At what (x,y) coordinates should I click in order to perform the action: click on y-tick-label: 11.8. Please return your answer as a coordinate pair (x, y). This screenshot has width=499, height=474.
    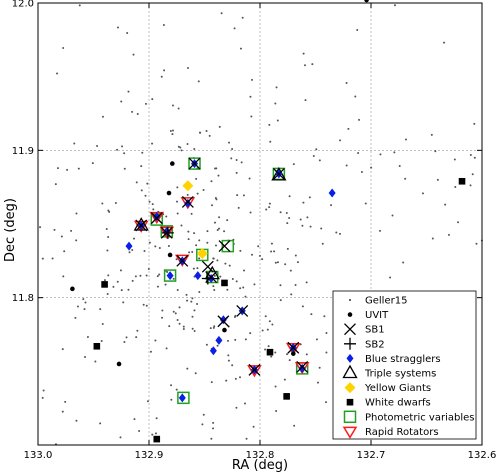
    Looking at the image, I should click on (23, 298).